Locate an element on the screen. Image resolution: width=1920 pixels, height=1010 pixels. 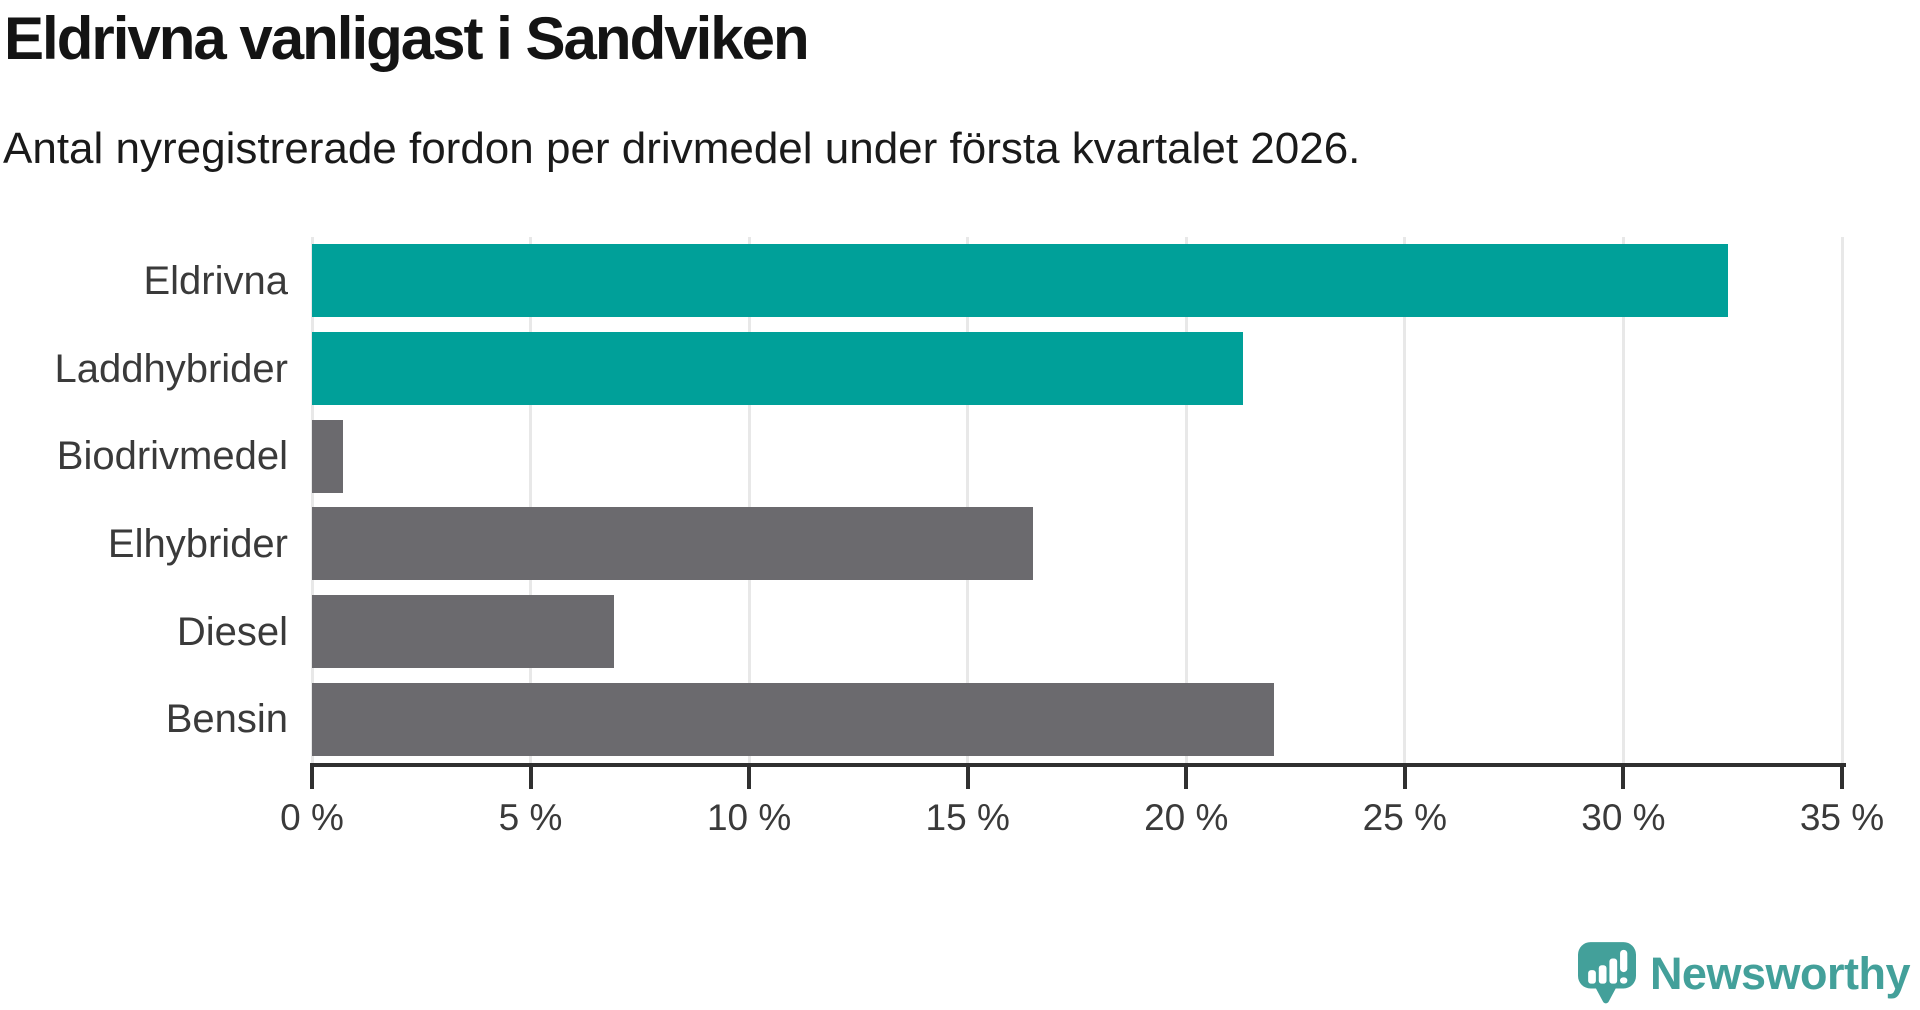
category-label: Laddhybrider is located at coordinates (171, 368).